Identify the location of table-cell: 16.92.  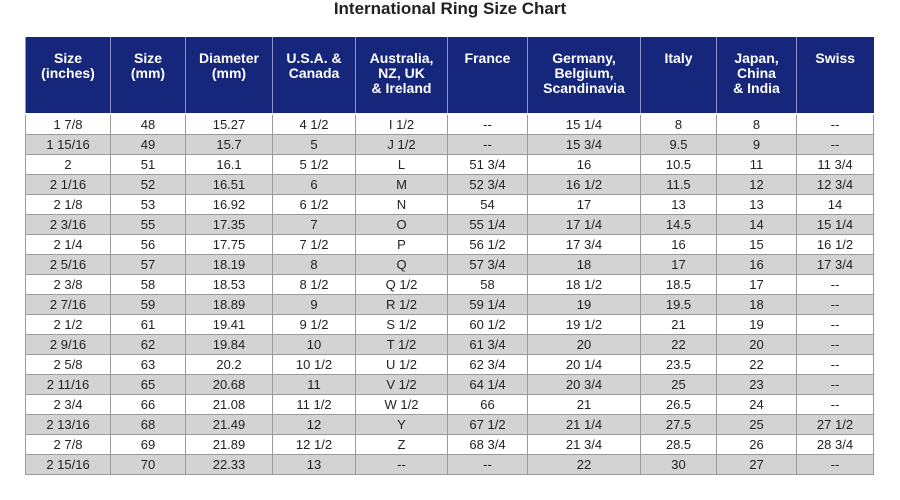
(229, 204).